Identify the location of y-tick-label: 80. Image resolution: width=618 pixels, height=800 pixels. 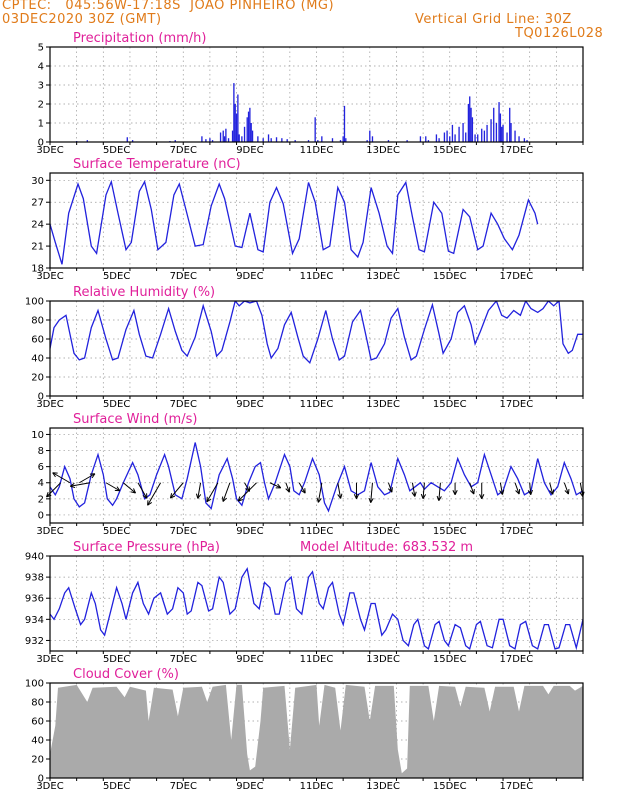
(37, 321).